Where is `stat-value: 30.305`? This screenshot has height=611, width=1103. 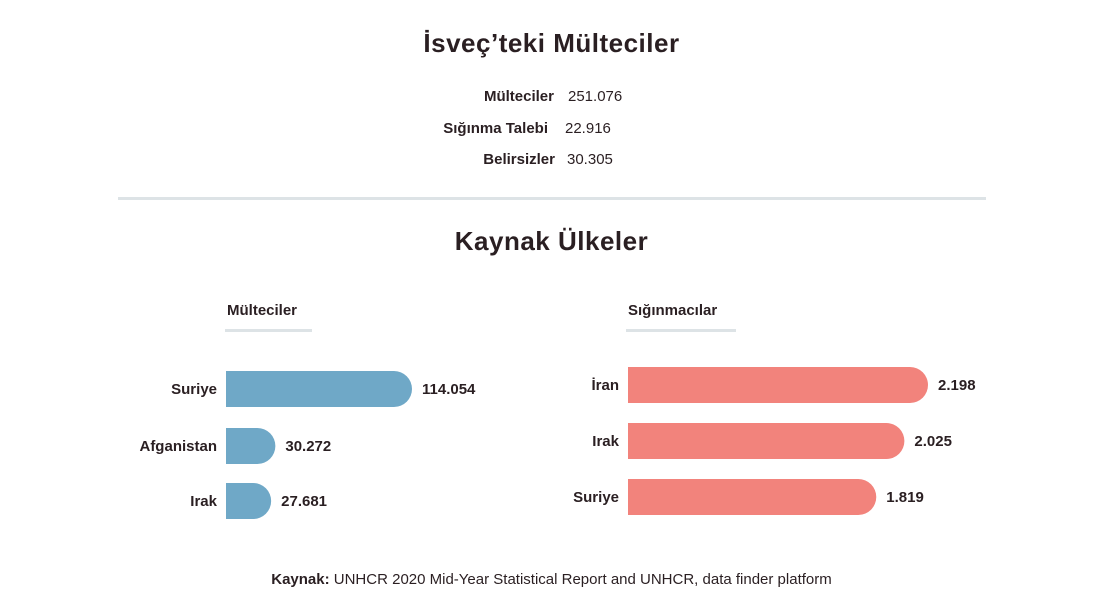 stat-value: 30.305 is located at coordinates (590, 159).